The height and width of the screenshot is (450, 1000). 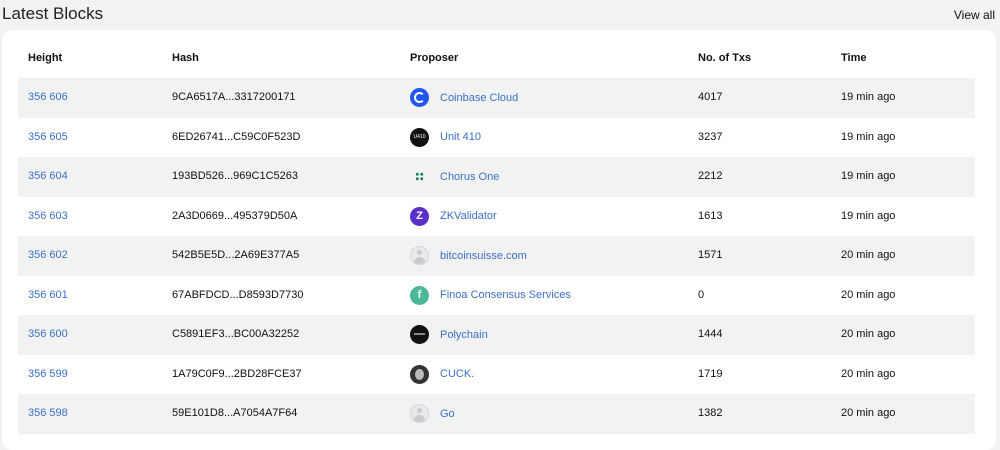 I want to click on proposer-cell: Go, so click(x=432, y=413).